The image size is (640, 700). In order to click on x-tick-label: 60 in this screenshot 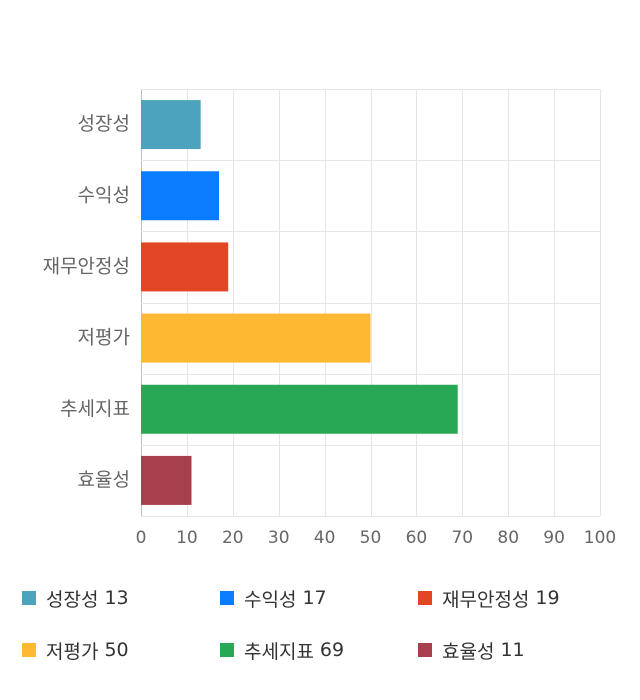, I will do `click(417, 538)`.